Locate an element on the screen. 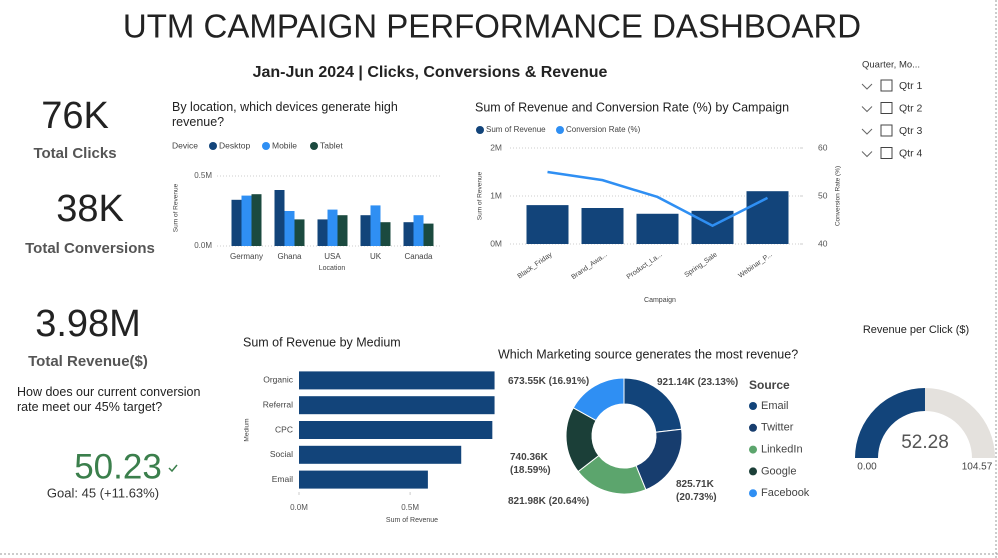  slice-label: 821.98K (20.64%) is located at coordinates (549, 501).